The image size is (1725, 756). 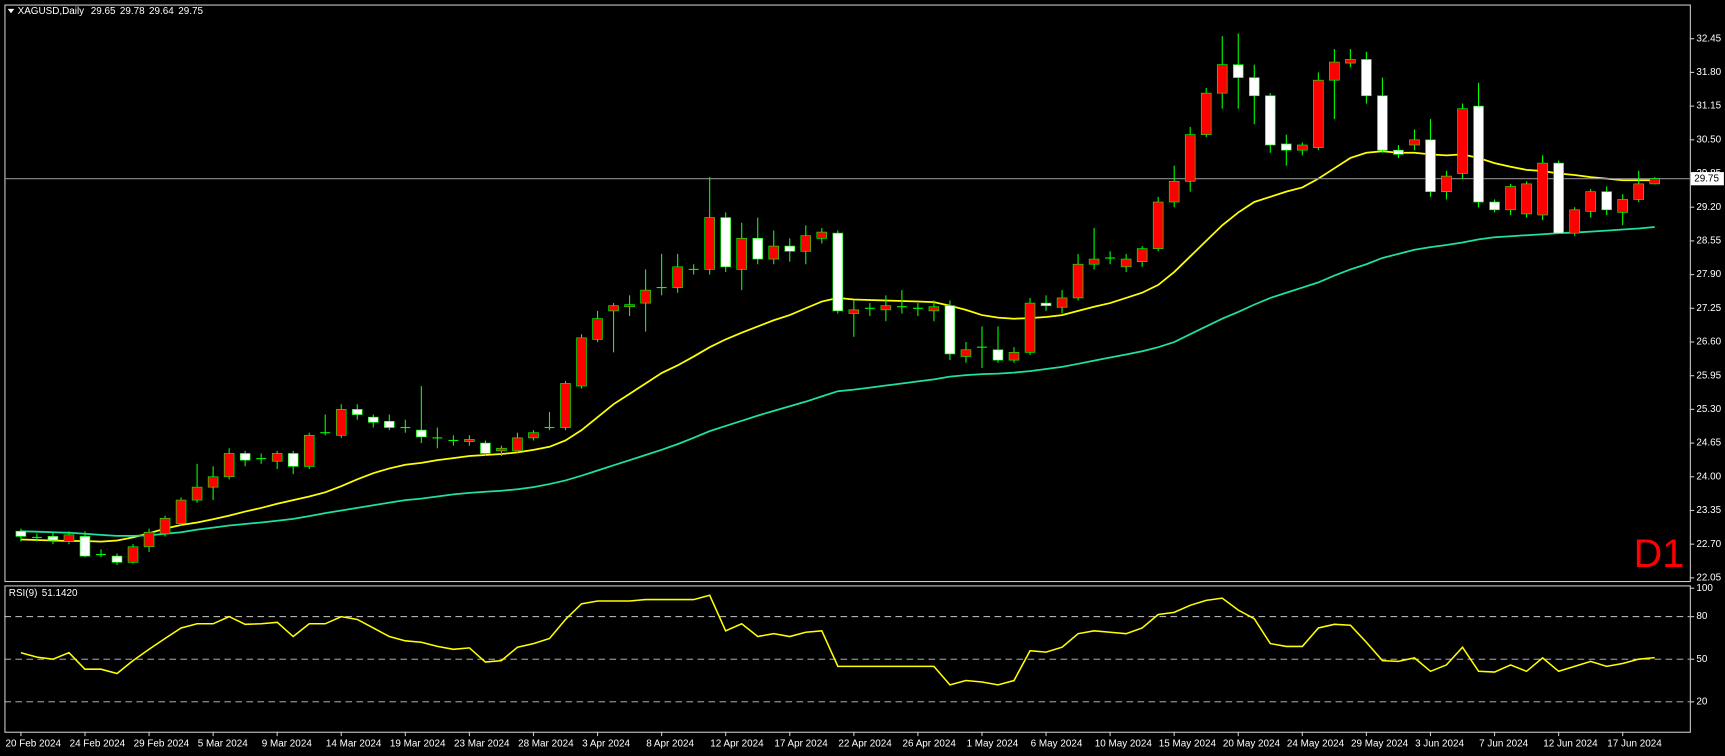 I want to click on timeframe-label: D1, so click(x=1659, y=554).